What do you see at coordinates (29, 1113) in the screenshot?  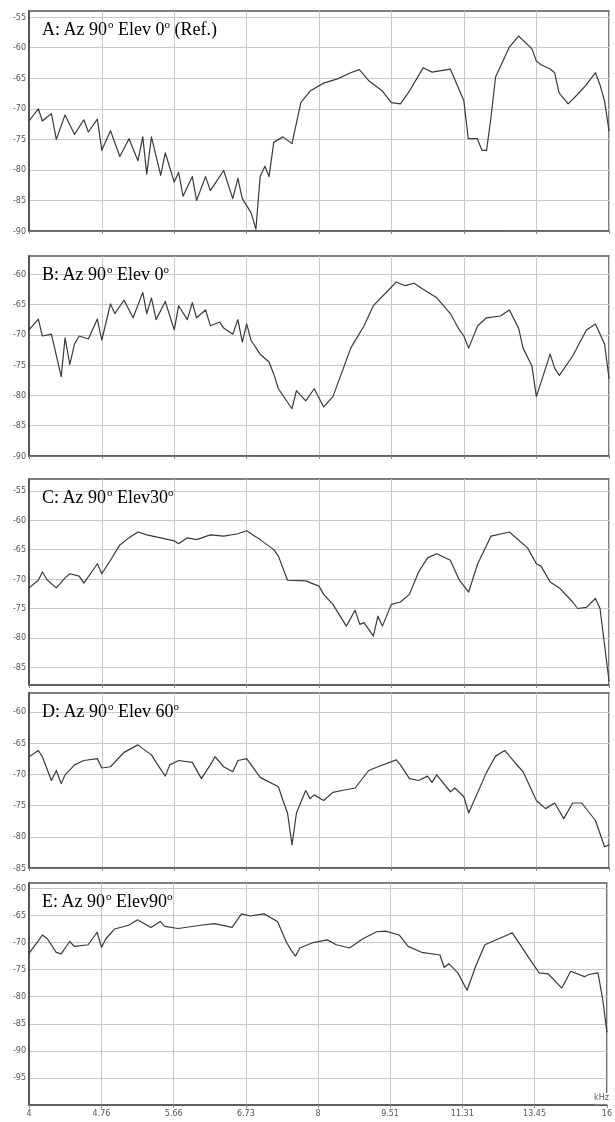 I see `x-tick-label: 4` at bounding box center [29, 1113].